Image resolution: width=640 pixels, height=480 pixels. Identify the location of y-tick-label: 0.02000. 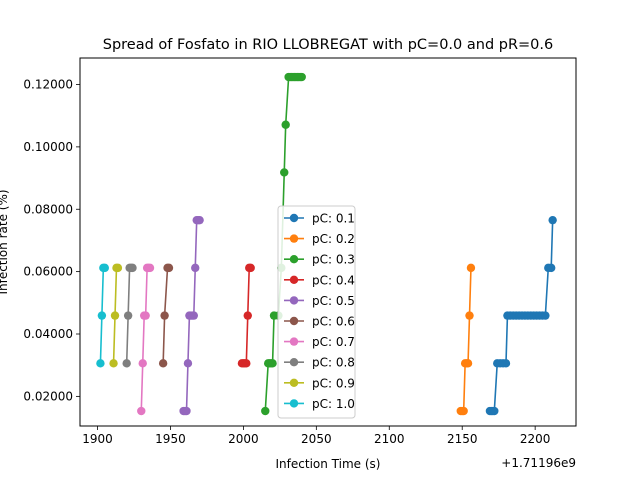
(48, 396).